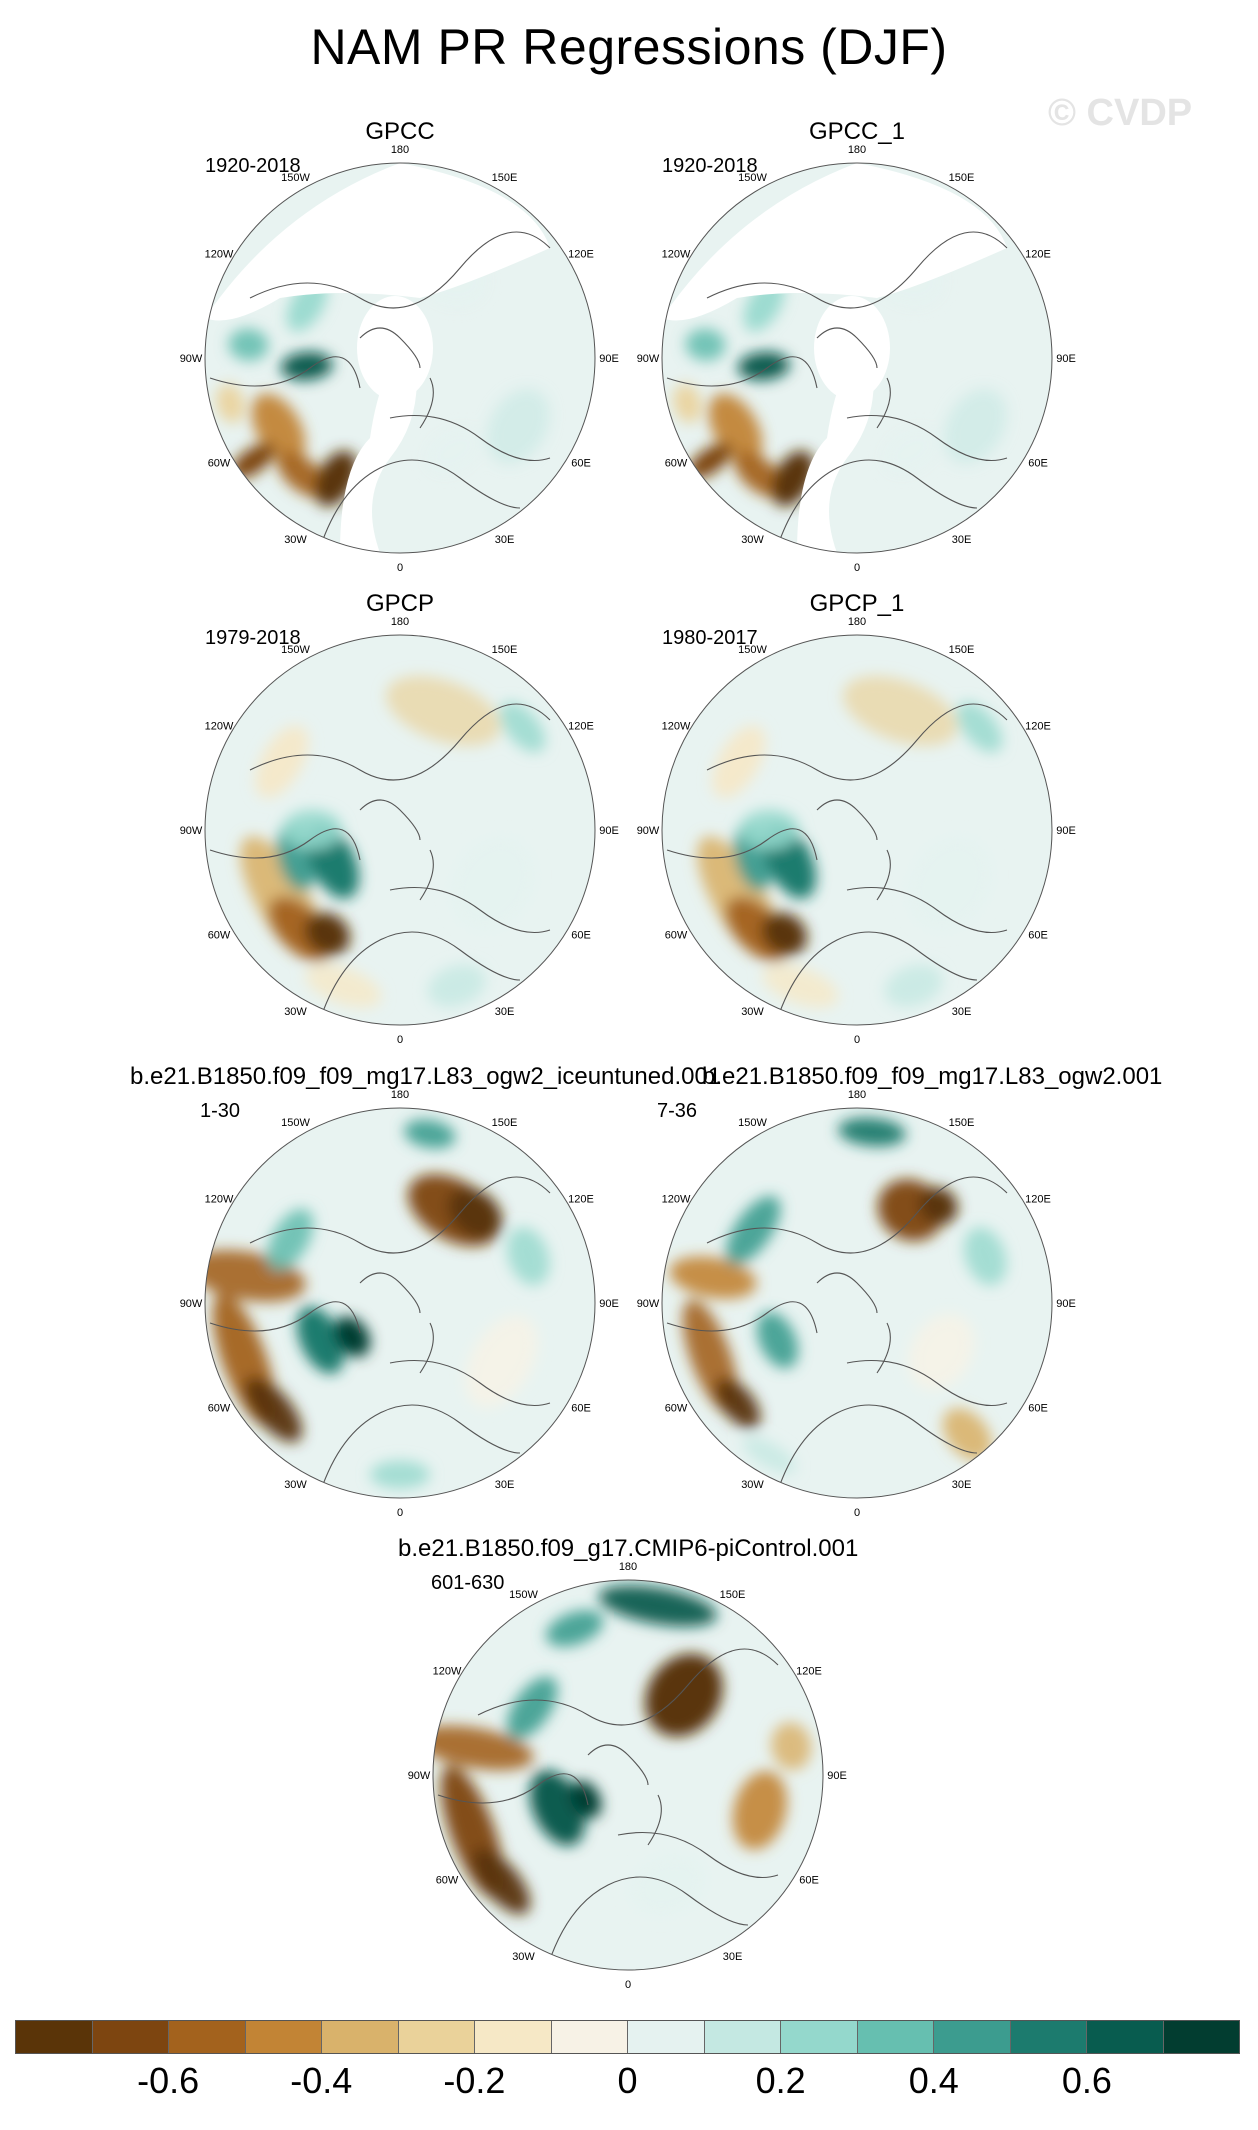 This screenshot has width=1258, height=2130. Describe the element at coordinates (710, 166) in the screenshot. I see `panel-period: 1920-2018` at that location.